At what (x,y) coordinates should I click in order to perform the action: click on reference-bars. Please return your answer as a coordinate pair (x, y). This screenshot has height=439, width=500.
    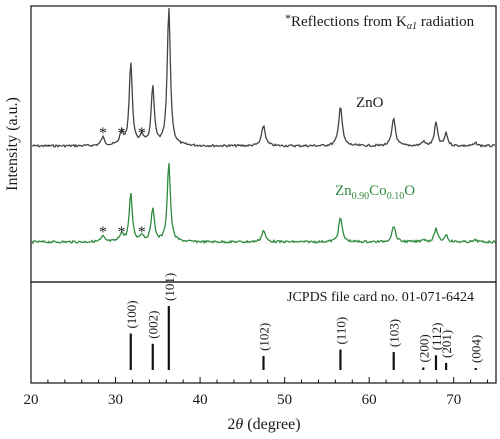
    Looking at the image, I should click on (303, 338).